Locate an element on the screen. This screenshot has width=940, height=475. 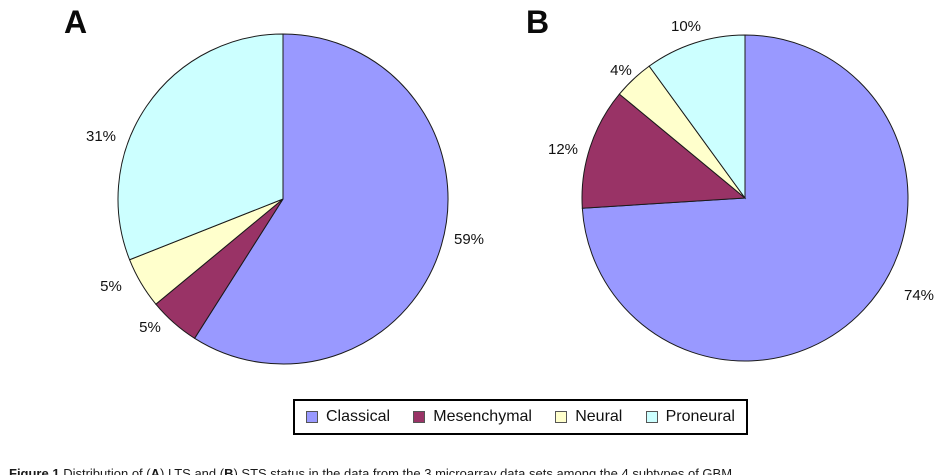
legend-item-classical: Classical is located at coordinates (348, 417).